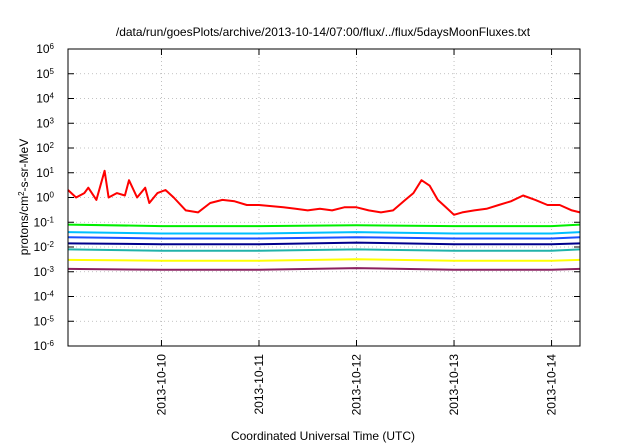  I want to click on y-tick-label: 10⁻¹, so click(44, 222).